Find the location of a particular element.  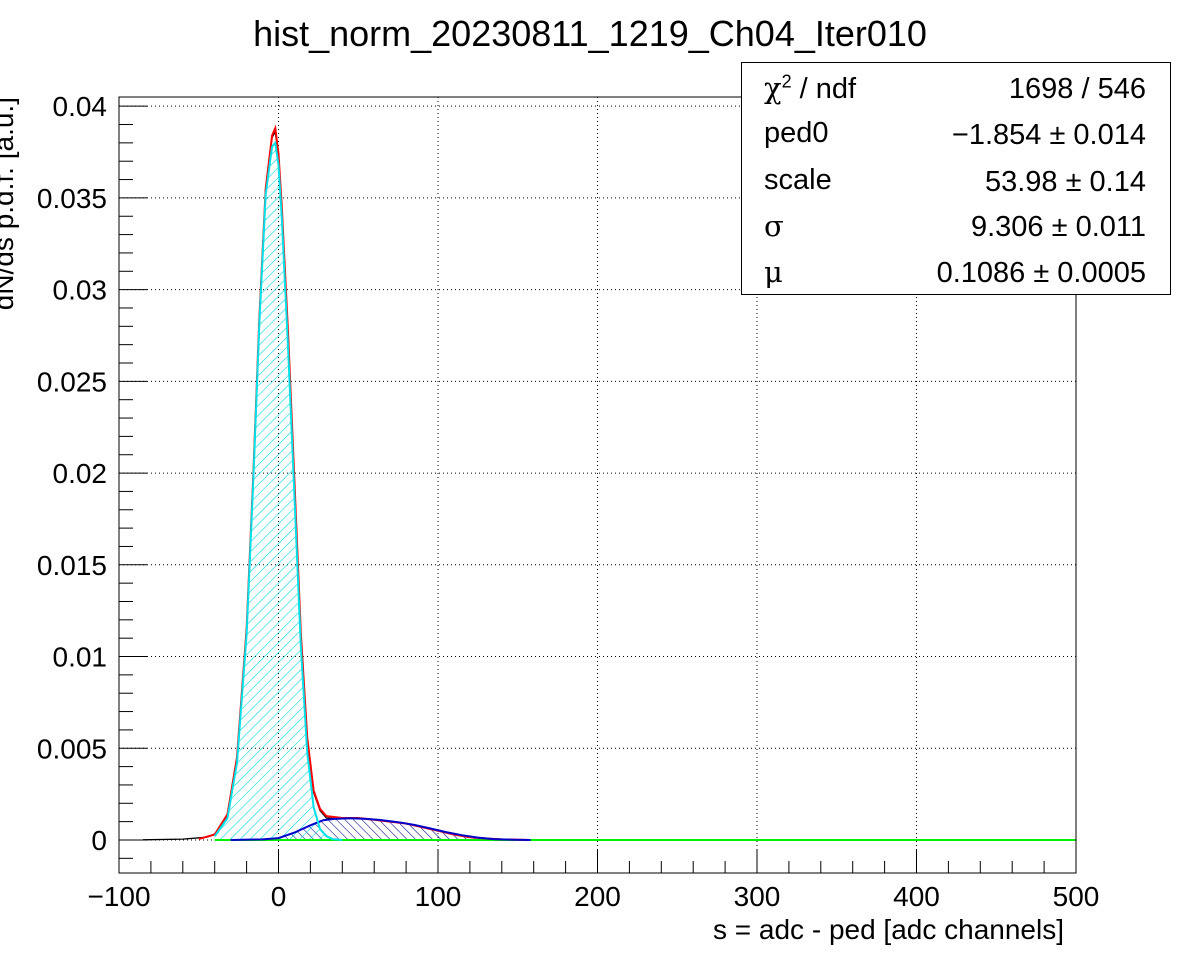

stats-label: ped0 is located at coordinates (796, 133).